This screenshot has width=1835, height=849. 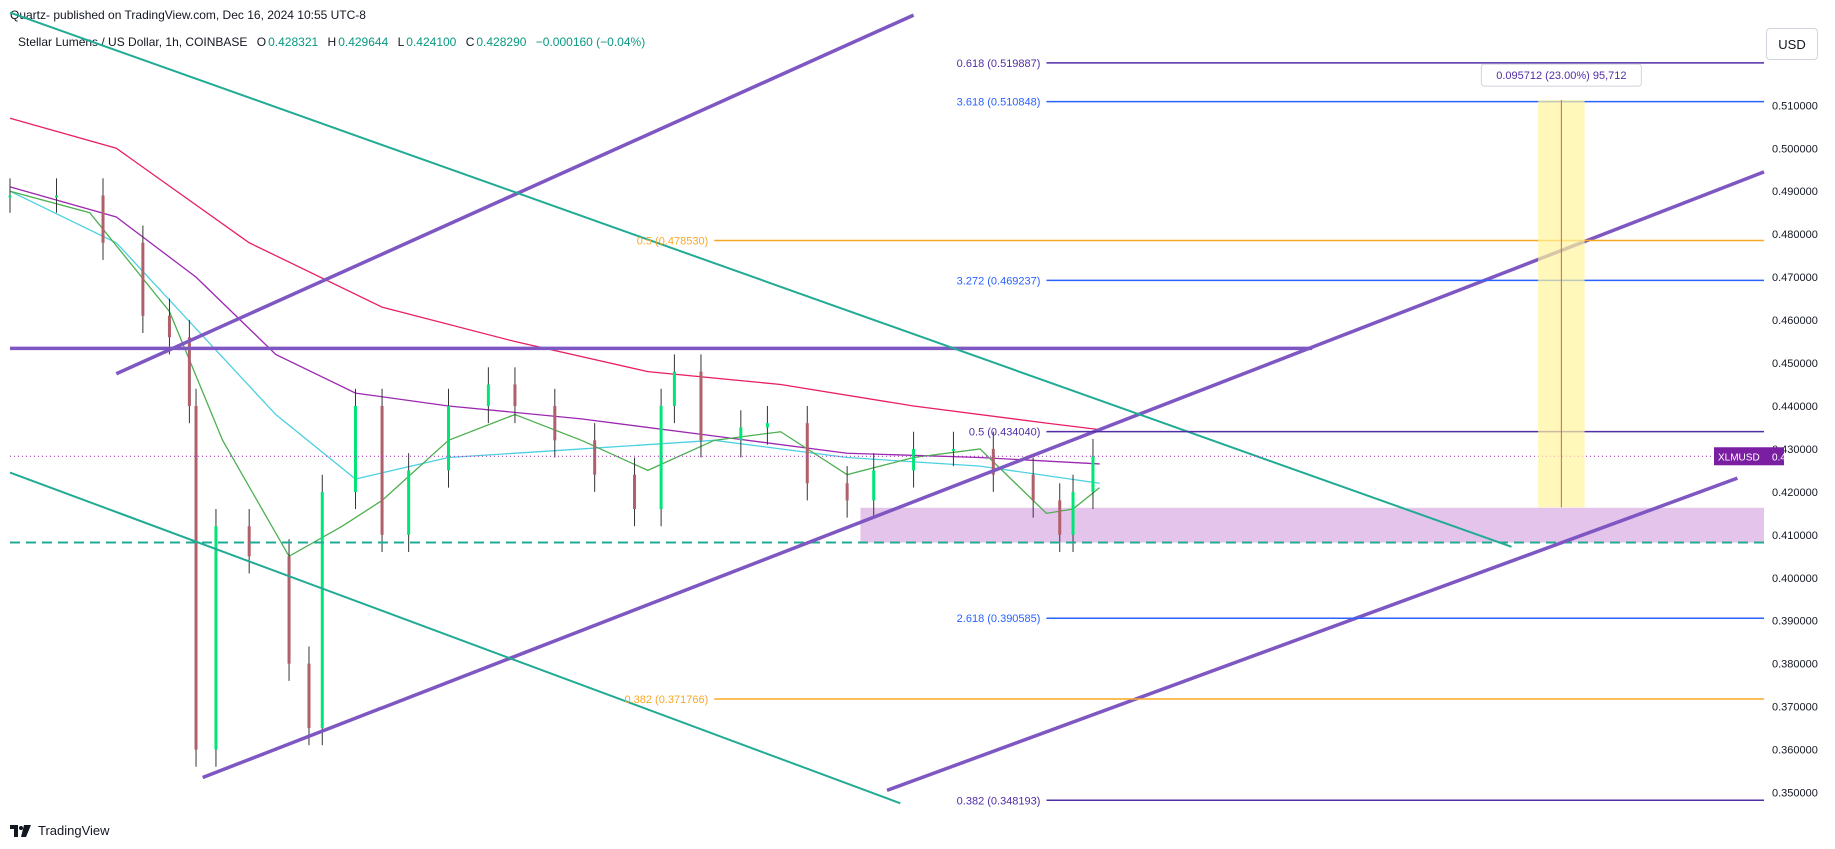 I want to click on fib-level-label: 0.618 (0.519887), so click(x=999, y=64).